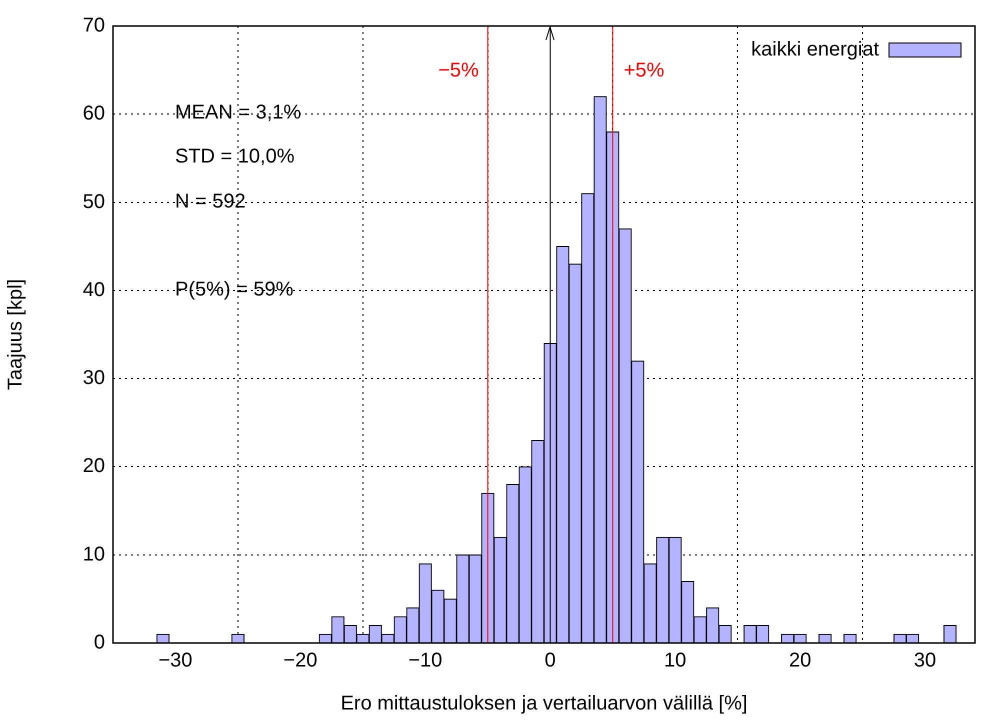 The height and width of the screenshot is (720, 986). I want to click on y-tick-label: 10, so click(93, 554).